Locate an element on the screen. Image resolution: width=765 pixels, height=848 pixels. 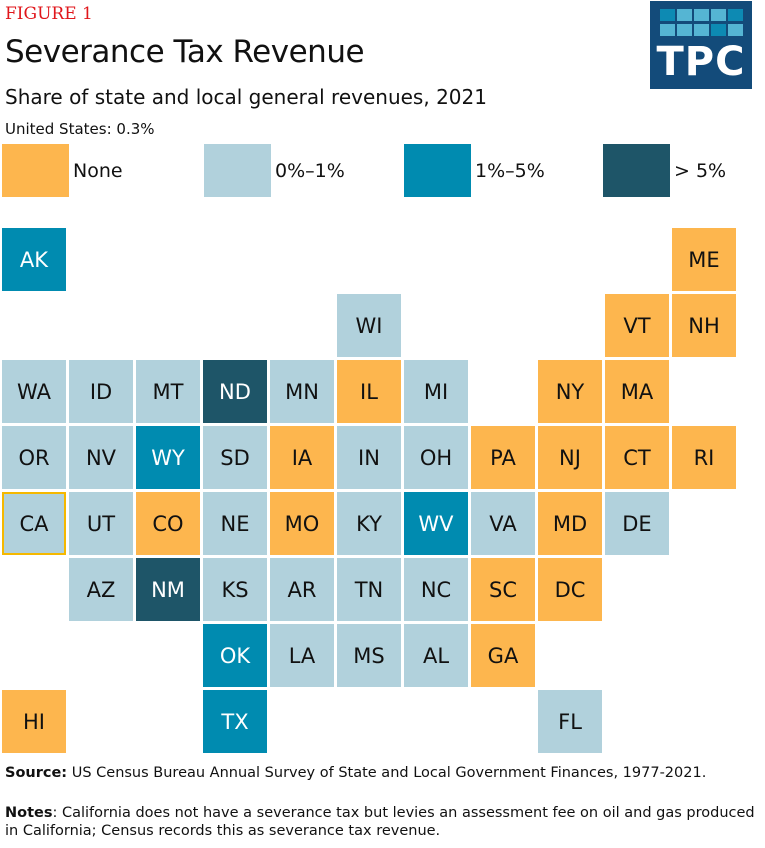
state-tile-nv: NV is located at coordinates (101, 457).